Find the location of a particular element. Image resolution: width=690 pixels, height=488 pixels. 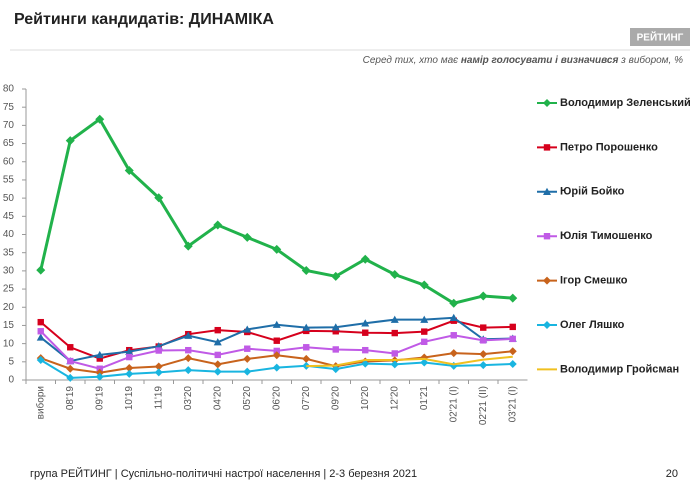

subtitle-part: з вибором, % is located at coordinates (650, 60).